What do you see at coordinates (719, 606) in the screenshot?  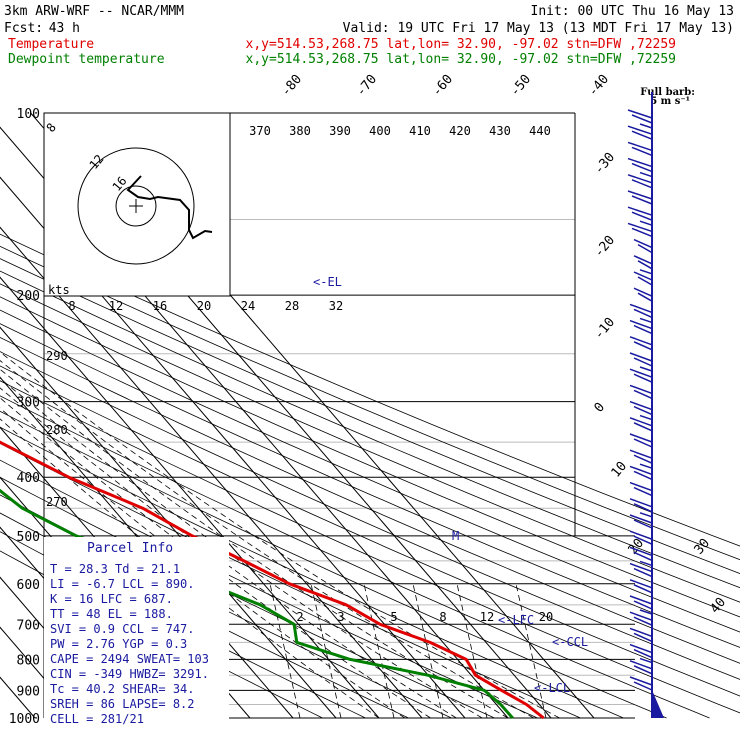 I see `temp-tick-40: 40` at bounding box center [719, 606].